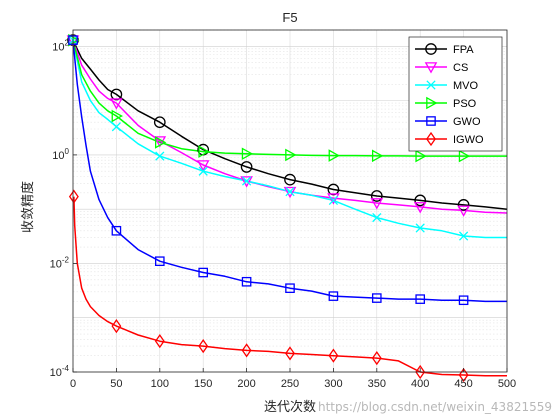 This screenshot has height=420, width=560. What do you see at coordinates (431, 68) in the screenshot?
I see `legend-marker-cs` at bounding box center [431, 68].